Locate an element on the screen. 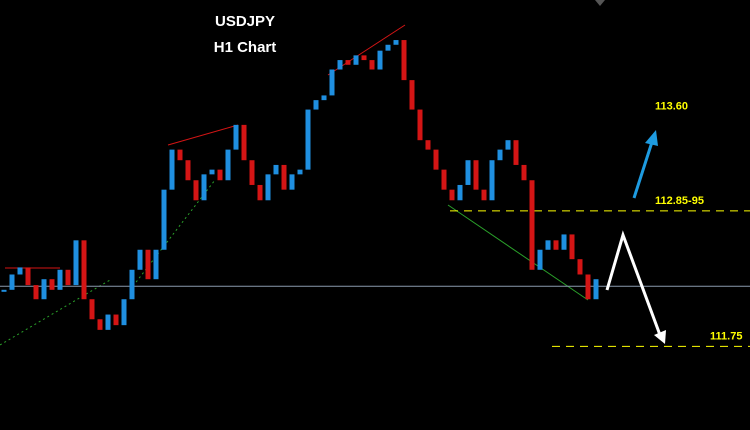 The width and height of the screenshot is (750, 430). arrows is located at coordinates (635, 237).